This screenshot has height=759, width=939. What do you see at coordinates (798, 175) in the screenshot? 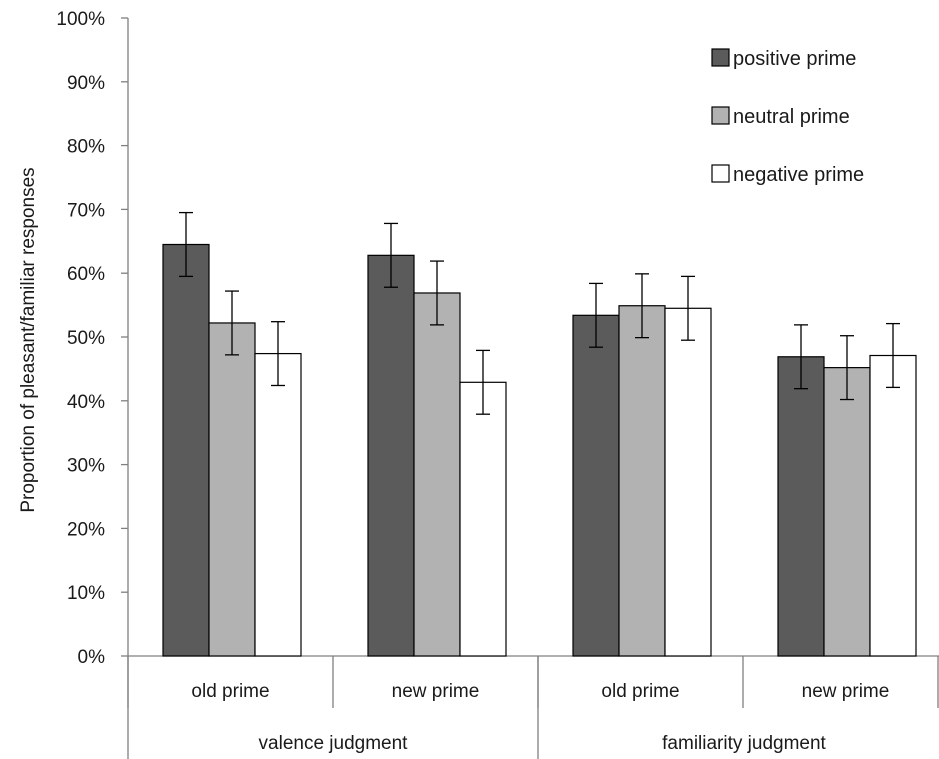
I see `legend-label: negative prime` at bounding box center [798, 175].